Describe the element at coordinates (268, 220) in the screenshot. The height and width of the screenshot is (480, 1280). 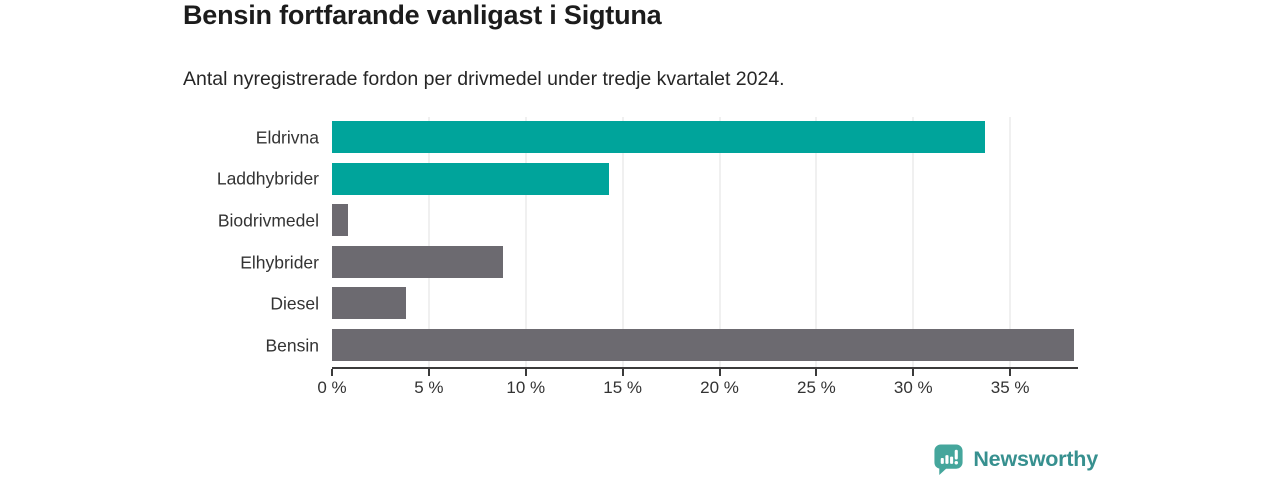
I see `category-label: Biodrivmedel` at that location.